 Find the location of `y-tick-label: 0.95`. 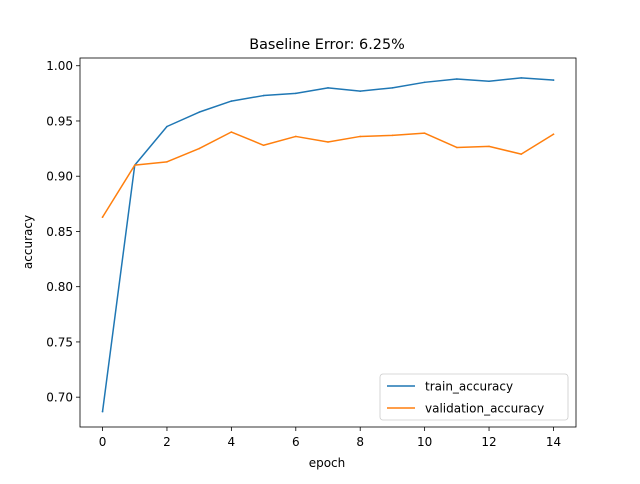

y-tick-label: 0.95 is located at coordinates (59, 121).